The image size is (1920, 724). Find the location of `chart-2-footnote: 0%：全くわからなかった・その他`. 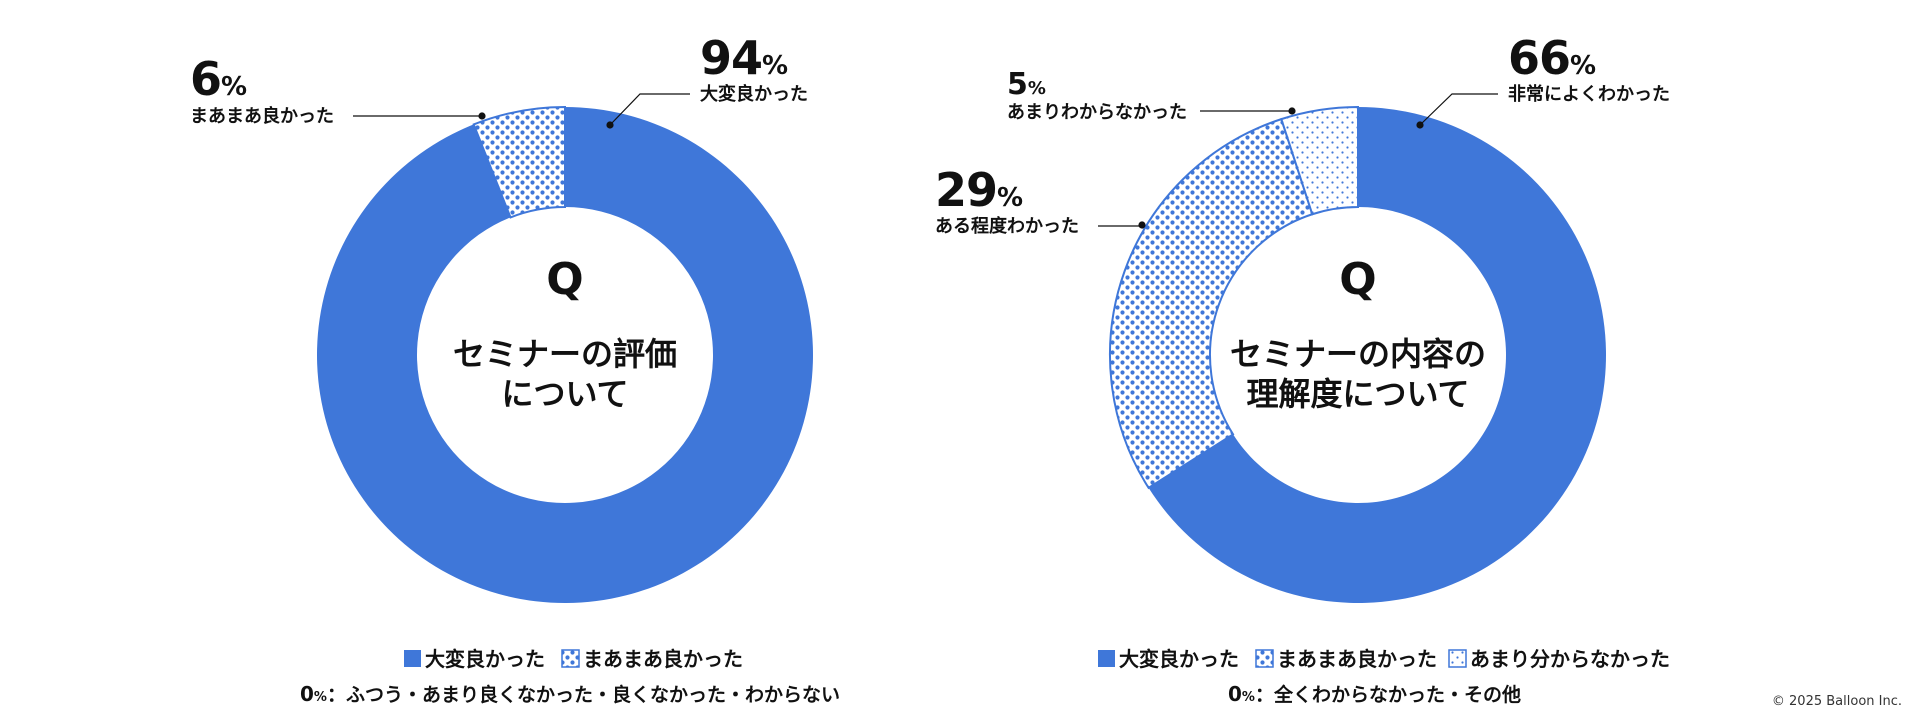

chart-2-footnote: 0%：全くわからなかった・その他 is located at coordinates (1374, 694).